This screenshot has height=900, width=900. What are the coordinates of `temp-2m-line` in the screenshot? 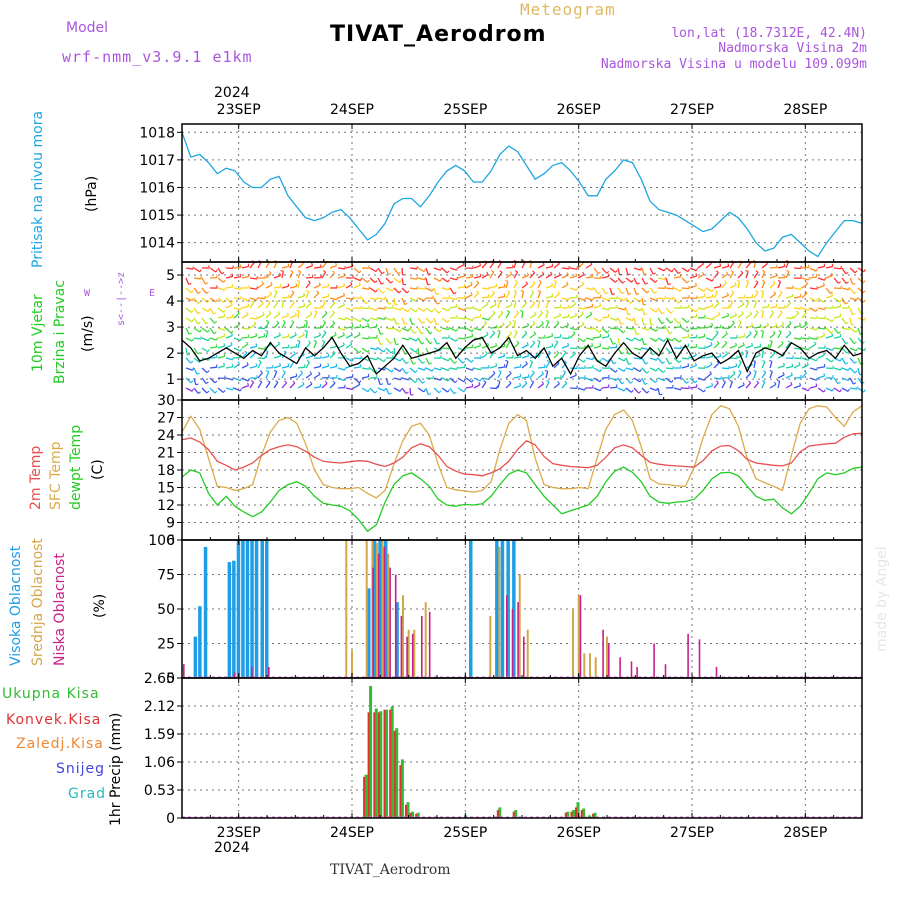 It's located at (522, 454).